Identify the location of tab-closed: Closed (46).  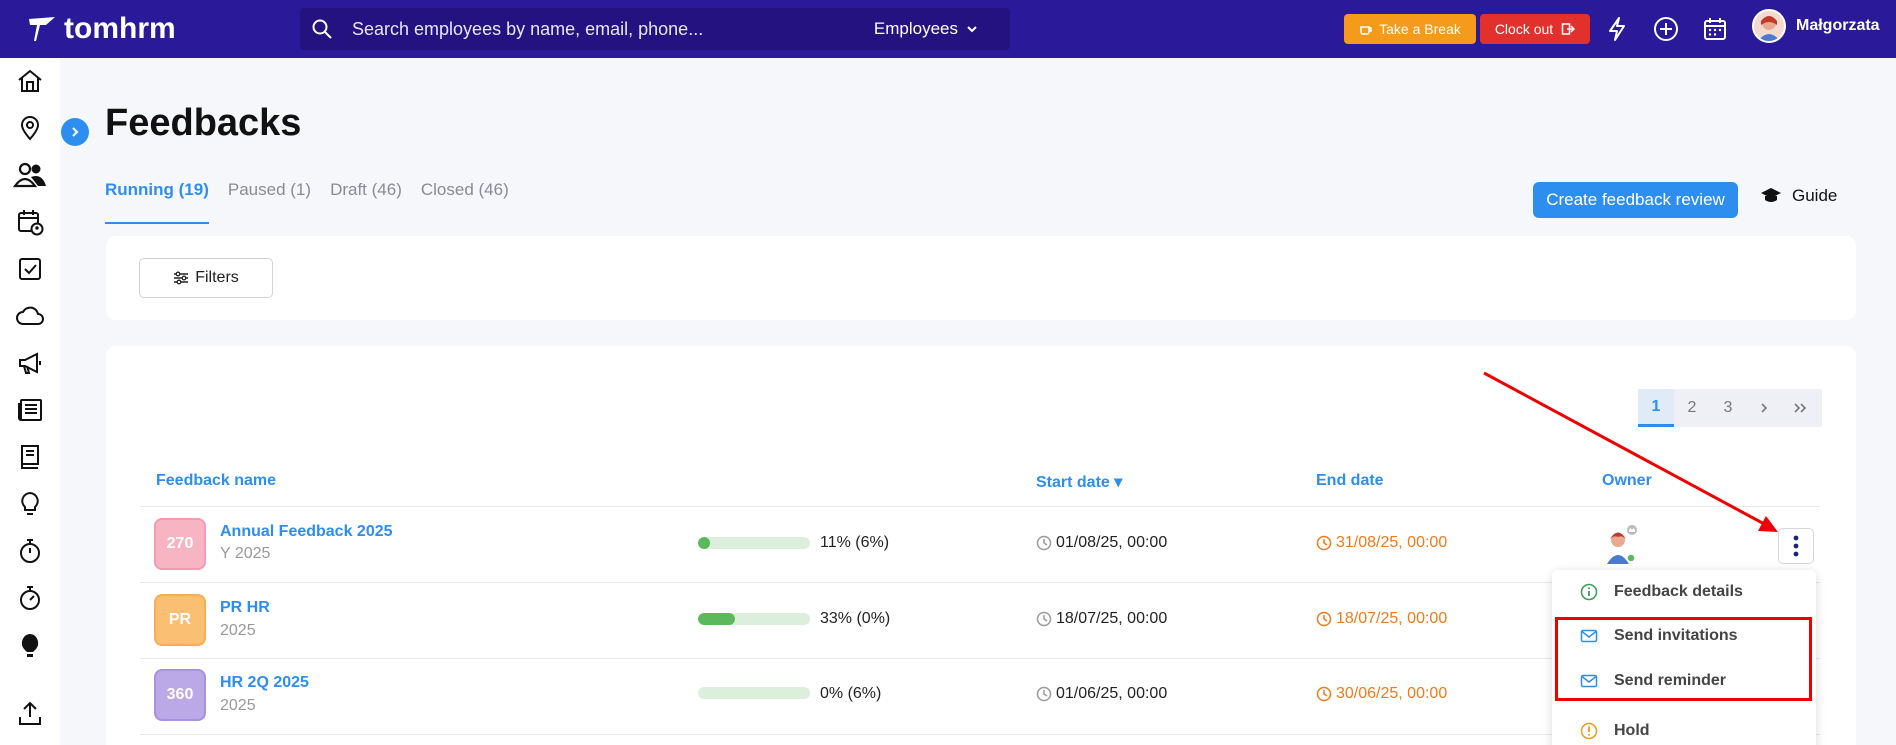
(464, 189).